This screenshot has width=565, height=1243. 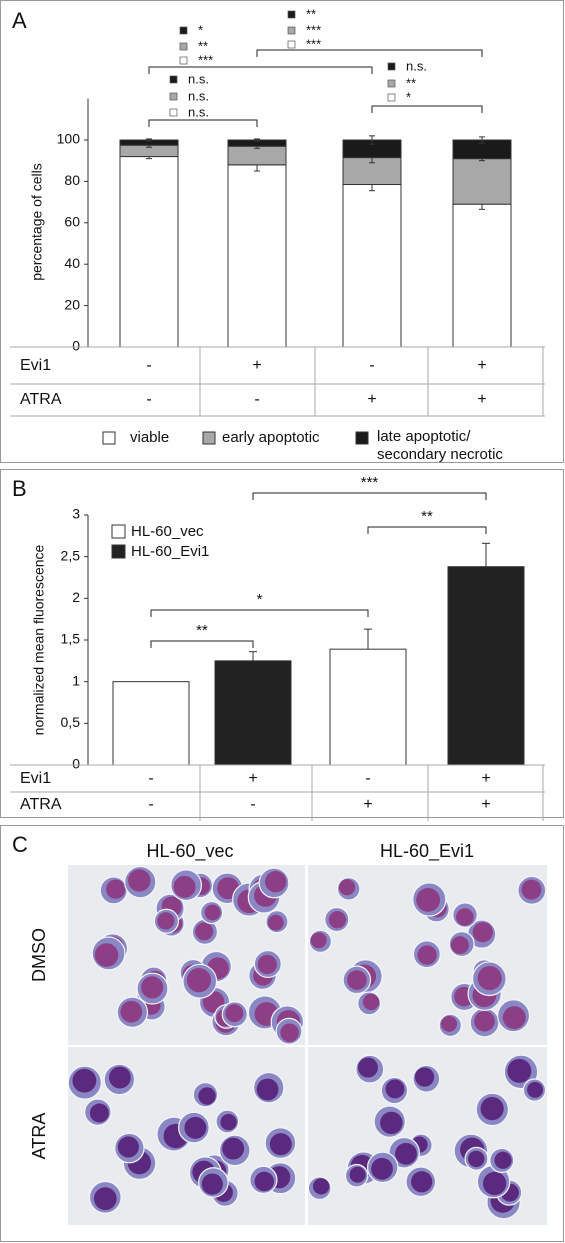 I want to click on y-tick-label: 100, so click(x=69, y=139).